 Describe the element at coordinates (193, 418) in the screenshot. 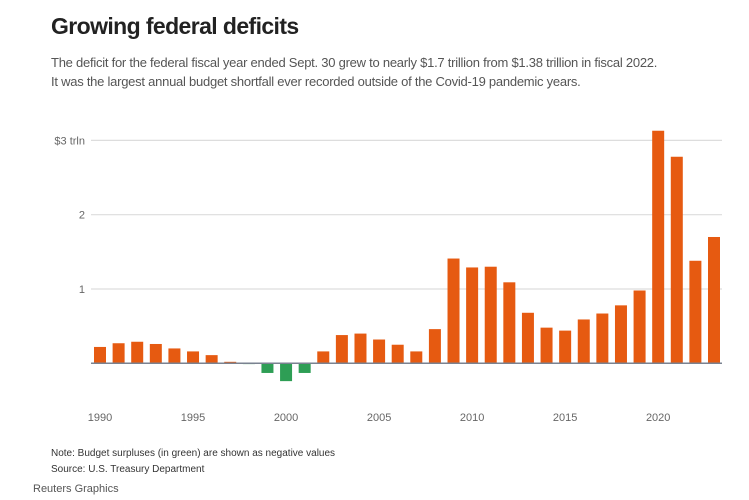

I see `x-tick-label: 1995` at that location.